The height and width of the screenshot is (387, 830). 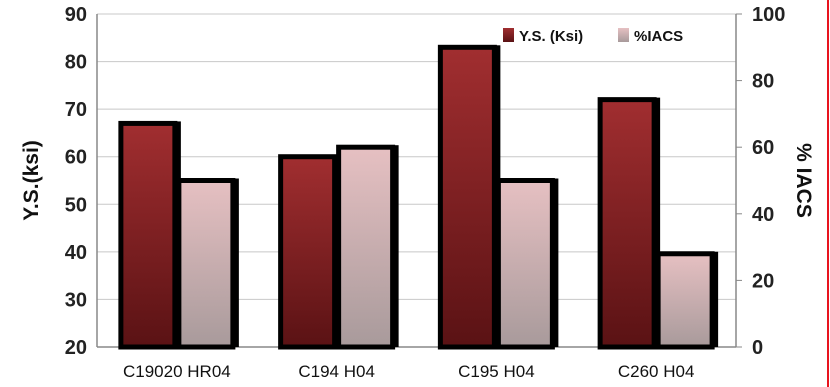 What do you see at coordinates (593, 36) in the screenshot?
I see `legend: Y.S. (Ksi) %IACS` at bounding box center [593, 36].